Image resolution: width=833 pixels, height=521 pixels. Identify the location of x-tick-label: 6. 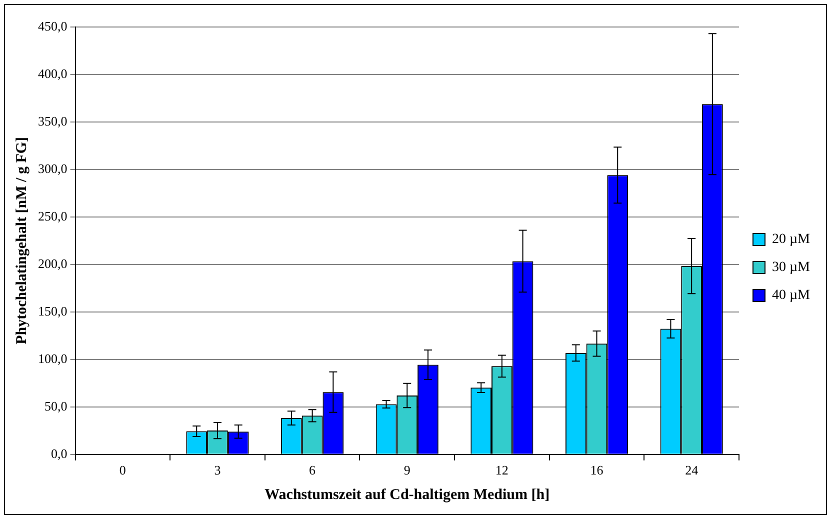
(312, 470).